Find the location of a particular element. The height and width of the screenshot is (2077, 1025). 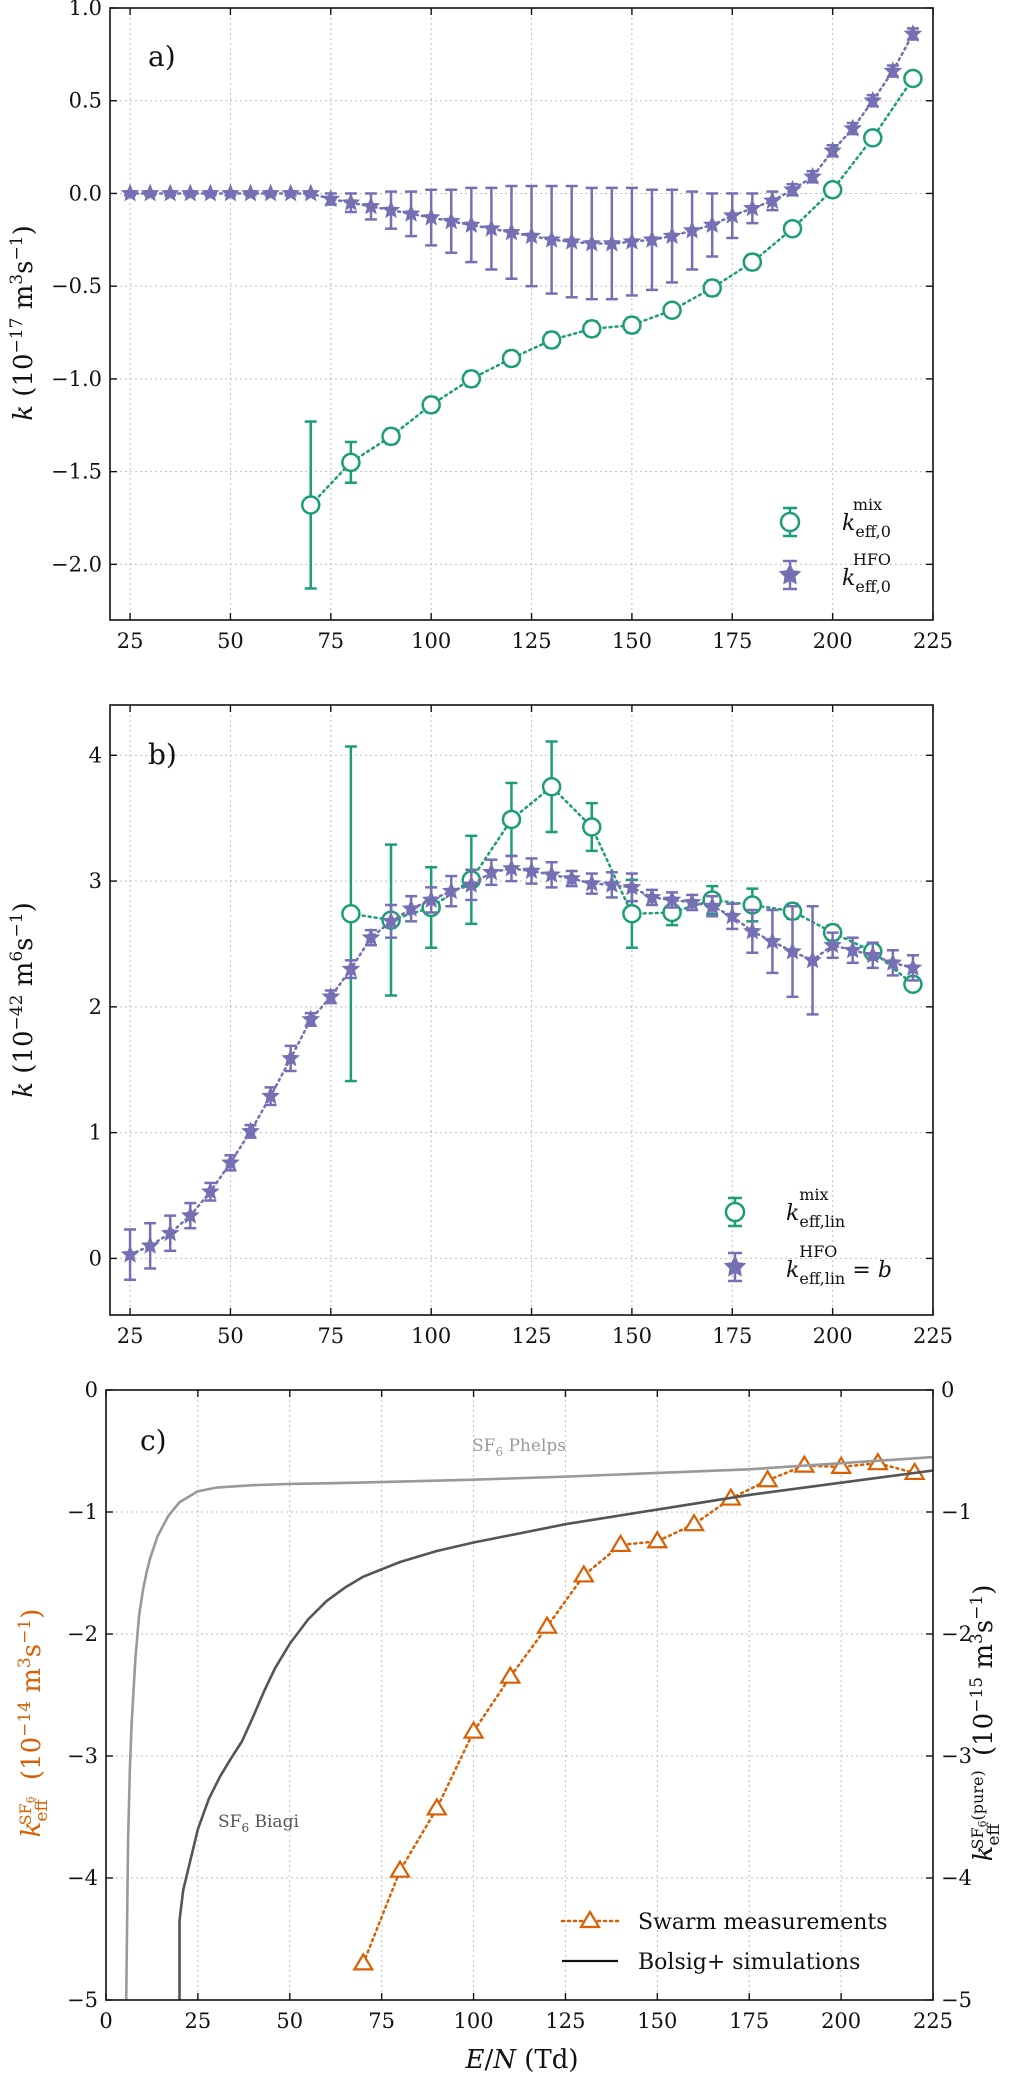

y-tick-label-right: −4 is located at coordinates (956, 1878).